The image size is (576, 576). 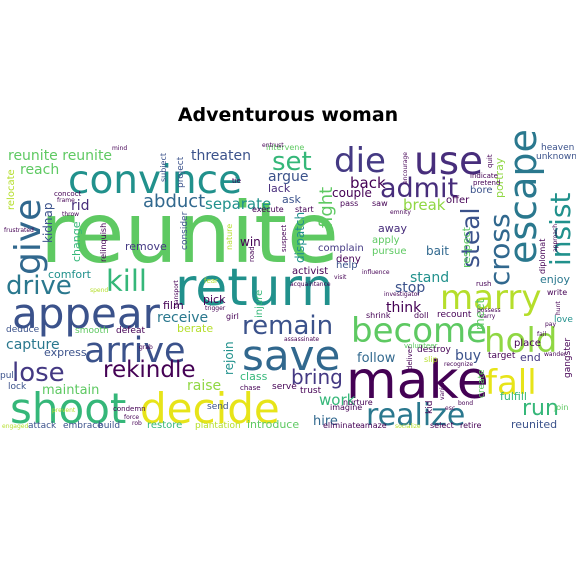 What do you see at coordinates (560, 407) in the screenshot?
I see `word-join: join` at bounding box center [560, 407].